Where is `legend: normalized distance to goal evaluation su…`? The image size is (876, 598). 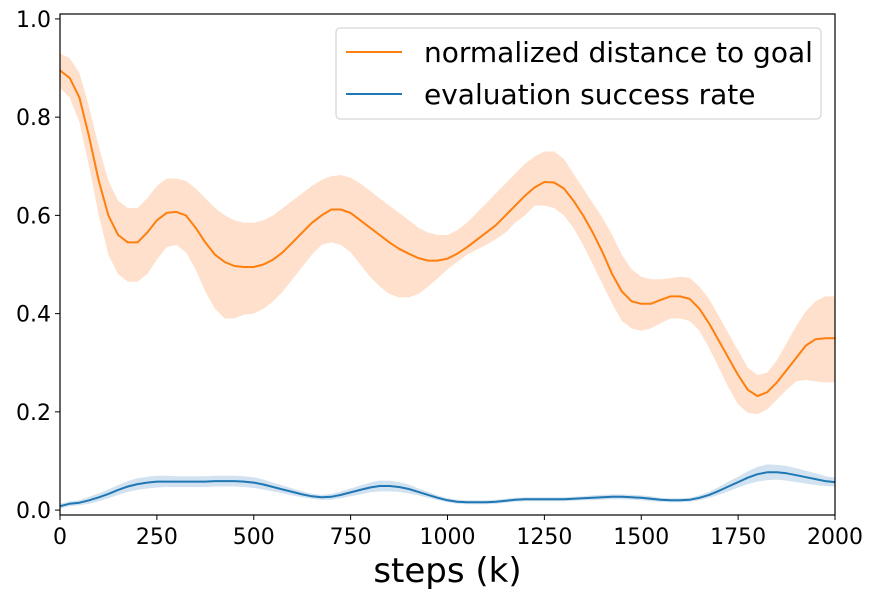 legend: normalized distance to goal evaluation su… is located at coordinates (578, 73).